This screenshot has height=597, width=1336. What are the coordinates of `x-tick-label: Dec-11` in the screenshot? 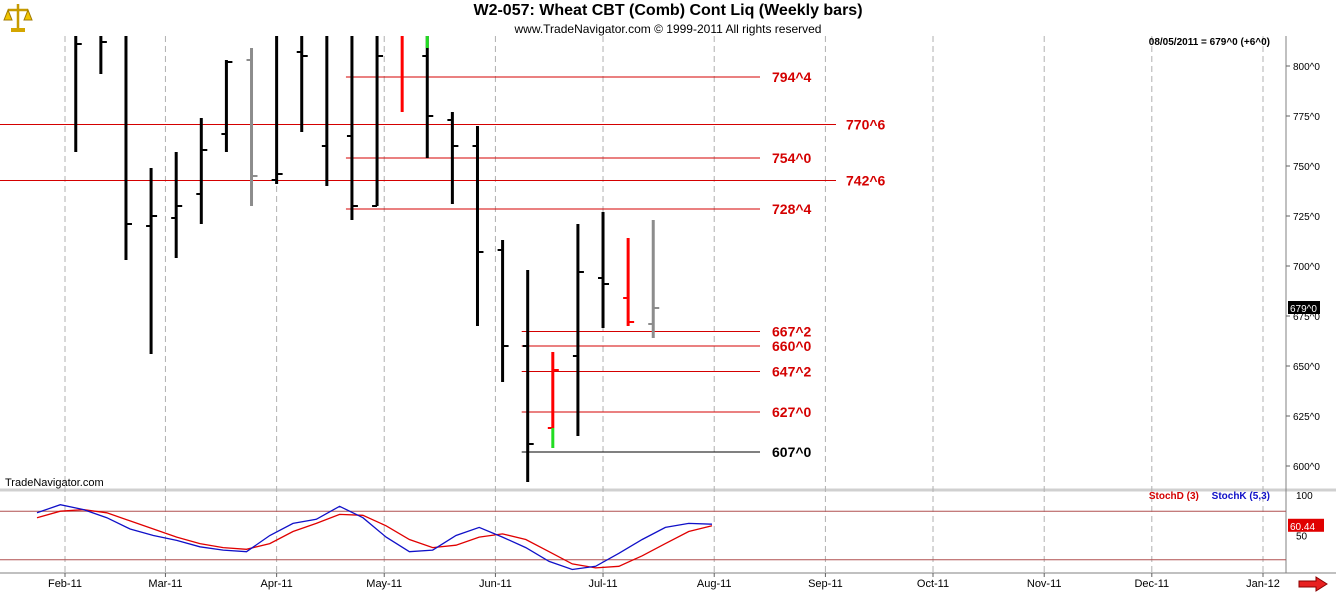 It's located at (1151, 584).